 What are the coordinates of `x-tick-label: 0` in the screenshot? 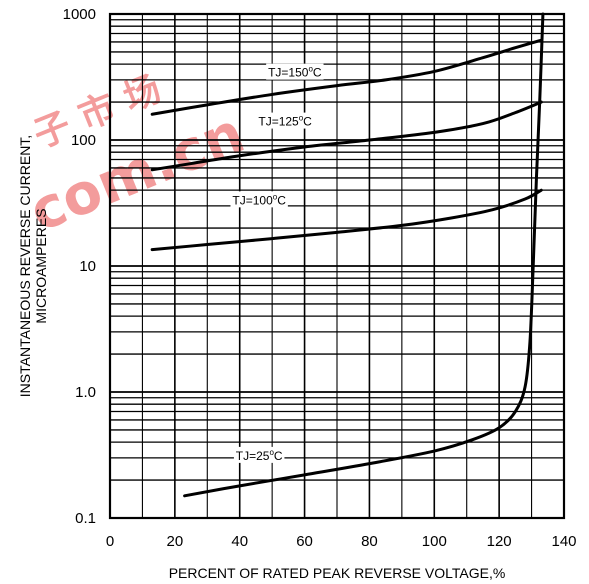 It's located at (110, 541).